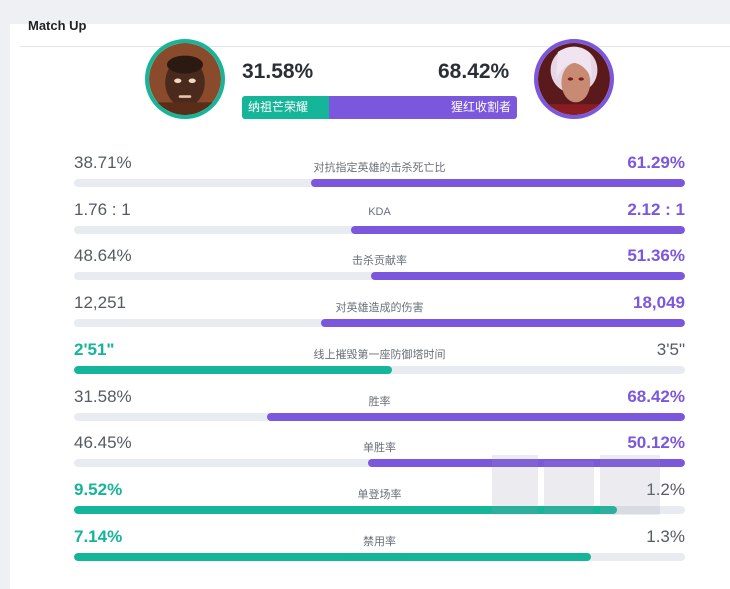  Describe the element at coordinates (375, 46) in the screenshot. I see `header-divider` at that location.